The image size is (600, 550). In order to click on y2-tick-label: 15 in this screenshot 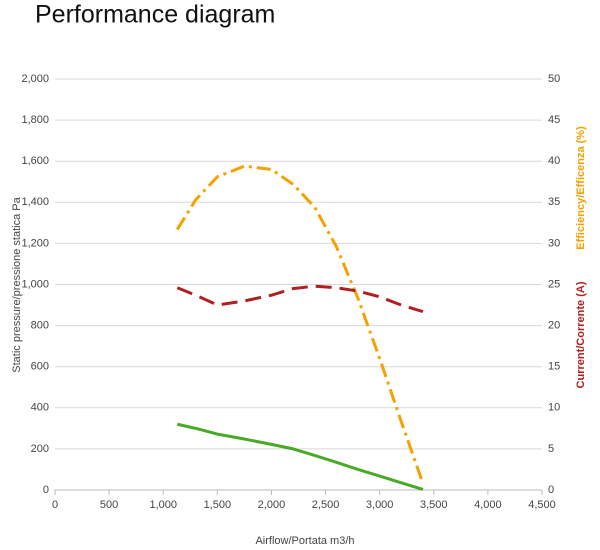, I will do `click(554, 367)`.